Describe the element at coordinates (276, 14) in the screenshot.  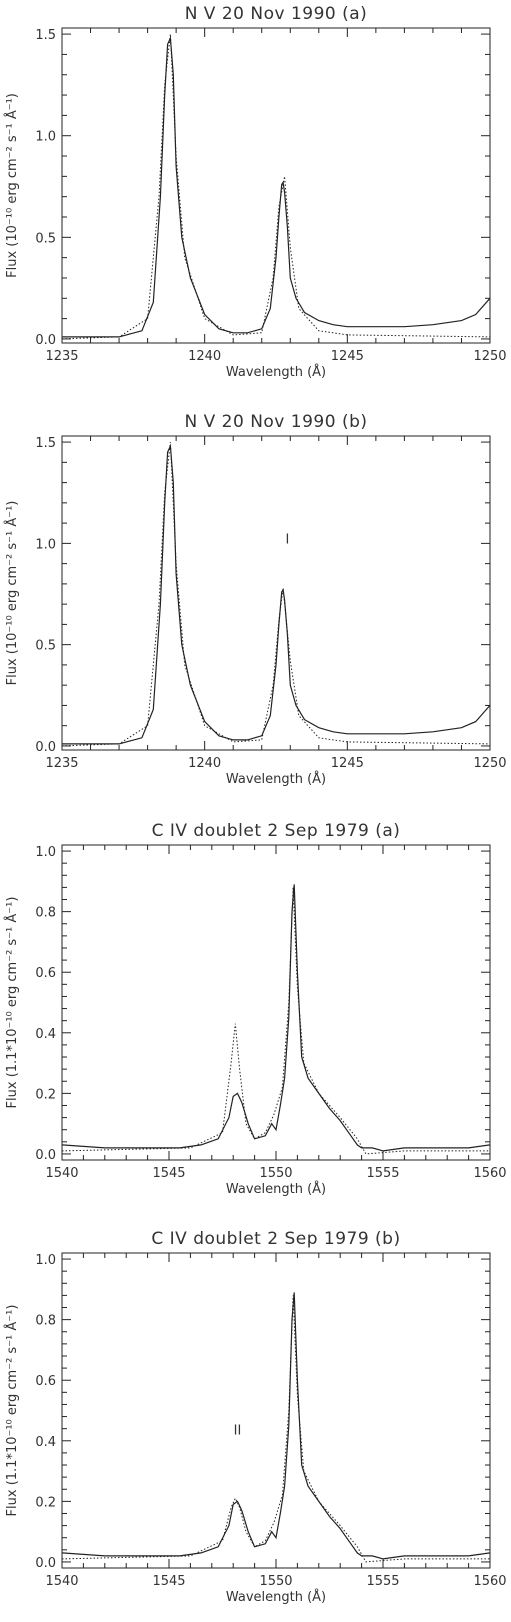
I see `chart-title: N V 20 Nov 1990 (a)` at that location.